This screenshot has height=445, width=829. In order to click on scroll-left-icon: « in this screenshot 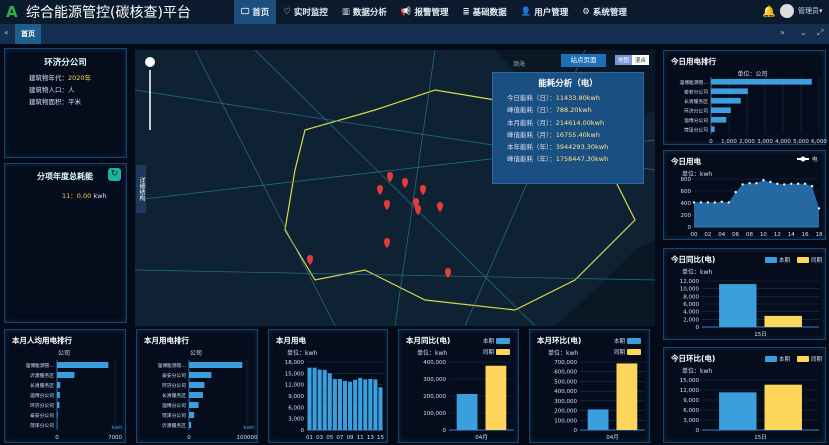, I will do `click(6, 32)`.